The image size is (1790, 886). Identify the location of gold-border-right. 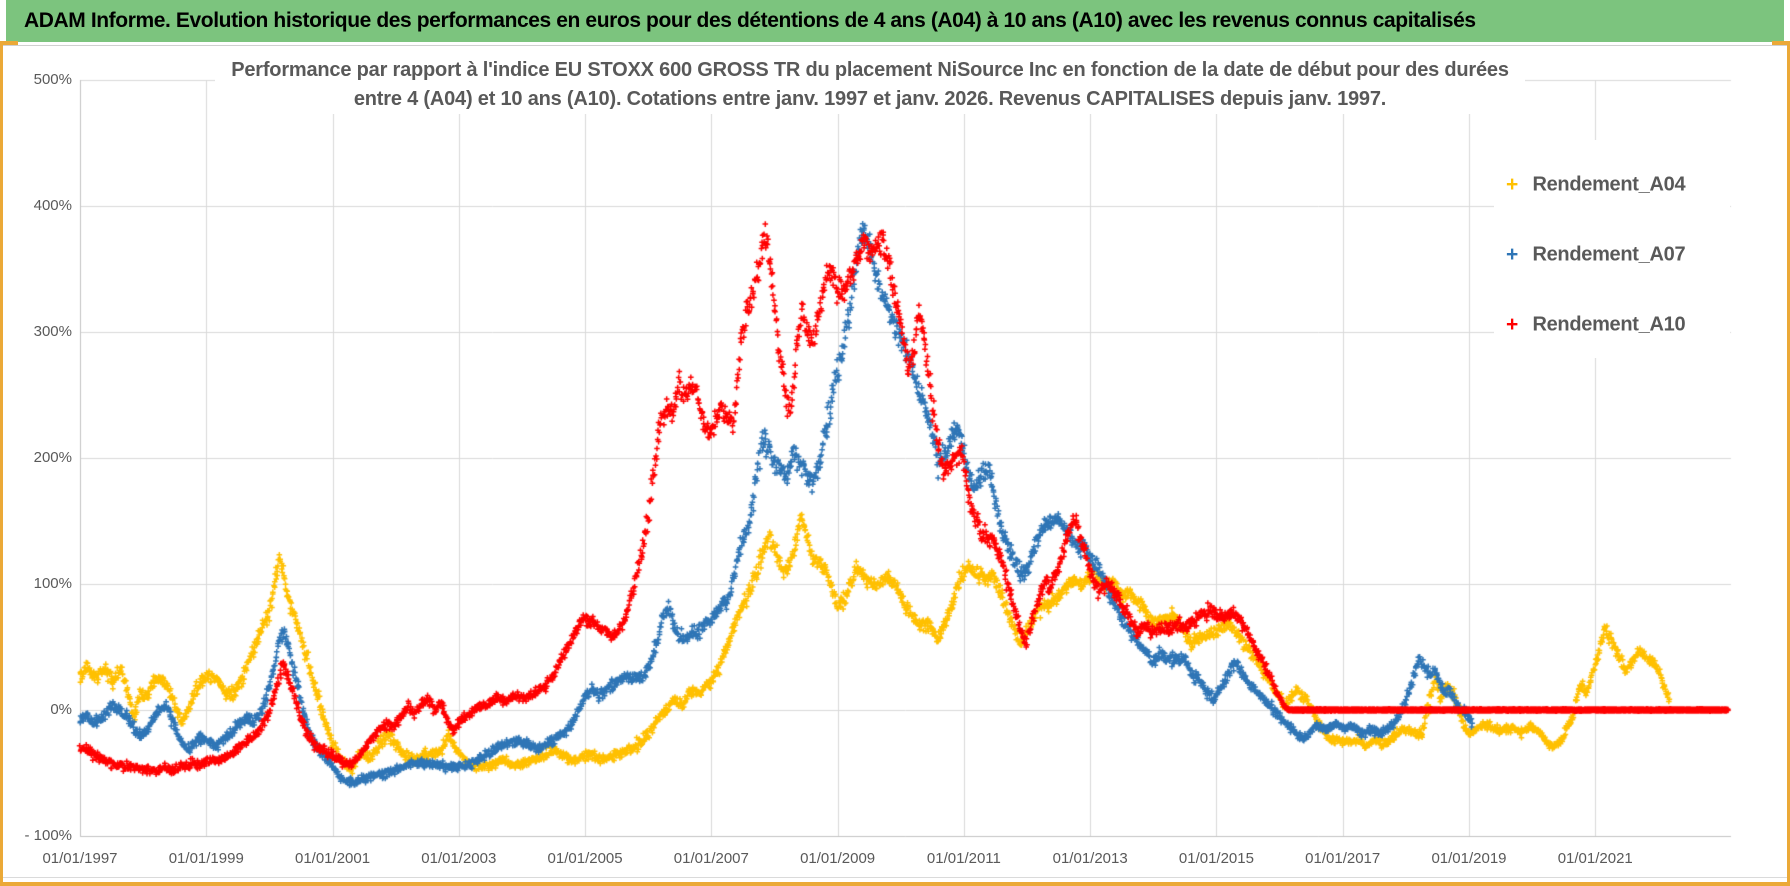
(1788, 464).